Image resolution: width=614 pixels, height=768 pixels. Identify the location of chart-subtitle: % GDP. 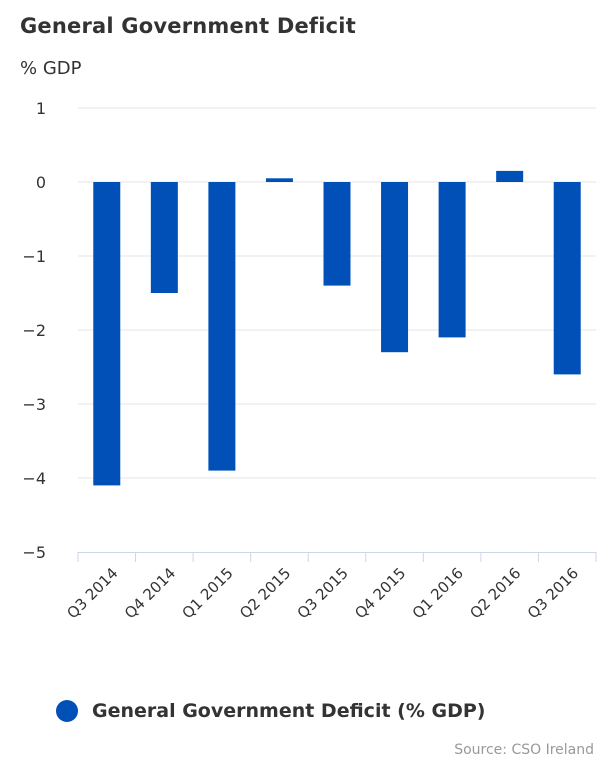
(51, 68).